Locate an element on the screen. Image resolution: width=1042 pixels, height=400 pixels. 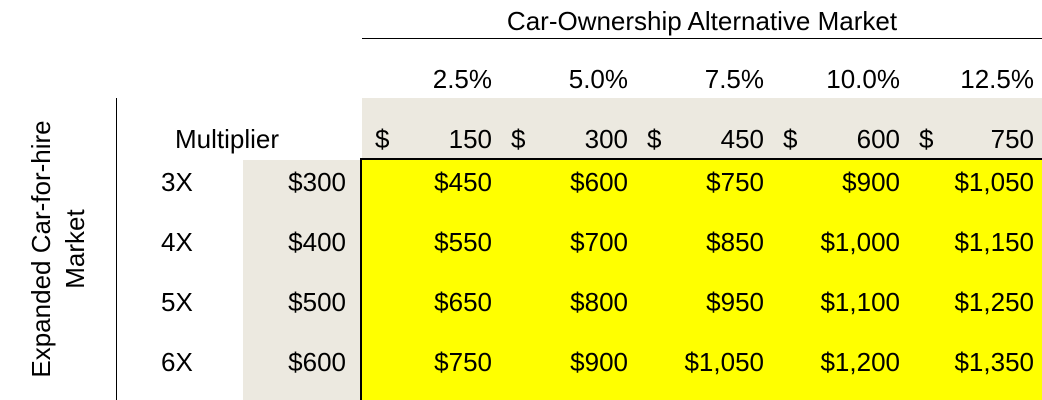
row-axis-label-line1: Expanded Car-for-hire is located at coordinates (41, 249).